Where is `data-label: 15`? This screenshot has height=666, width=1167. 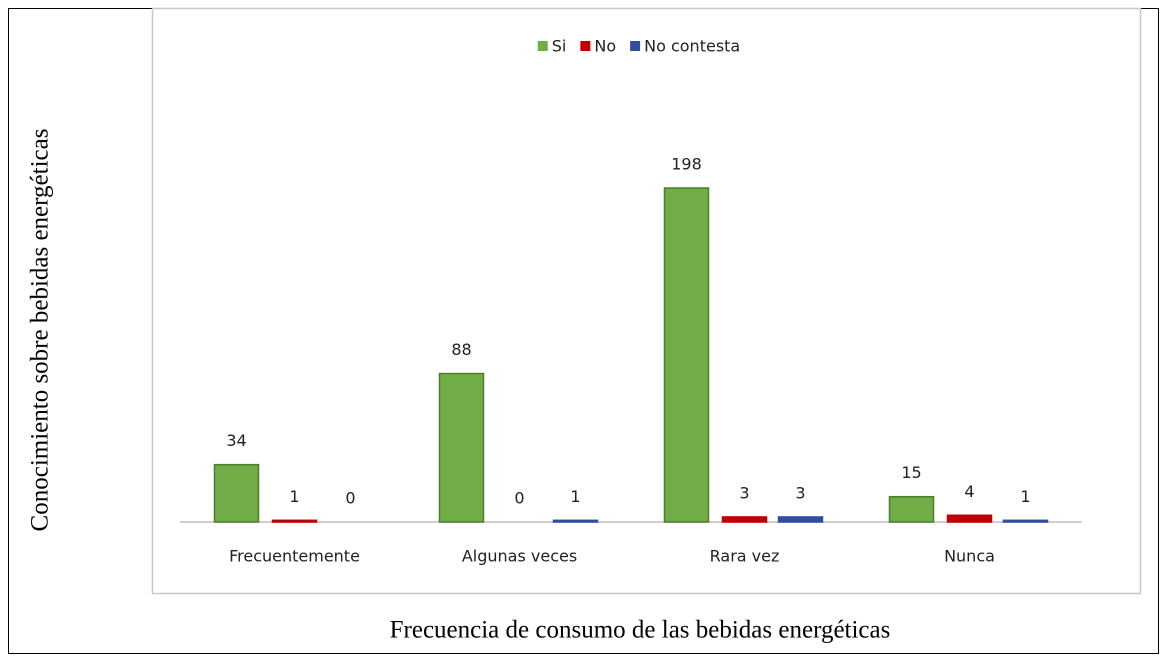
data-label: 15 is located at coordinates (911, 472).